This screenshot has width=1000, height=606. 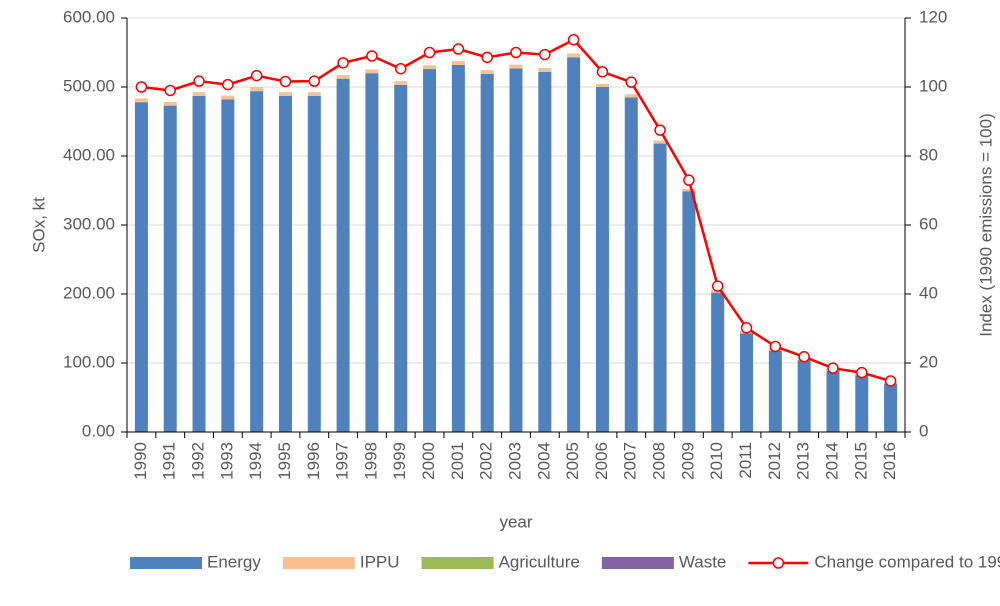 I want to click on y-tick-label: 300.00, so click(x=89, y=223).